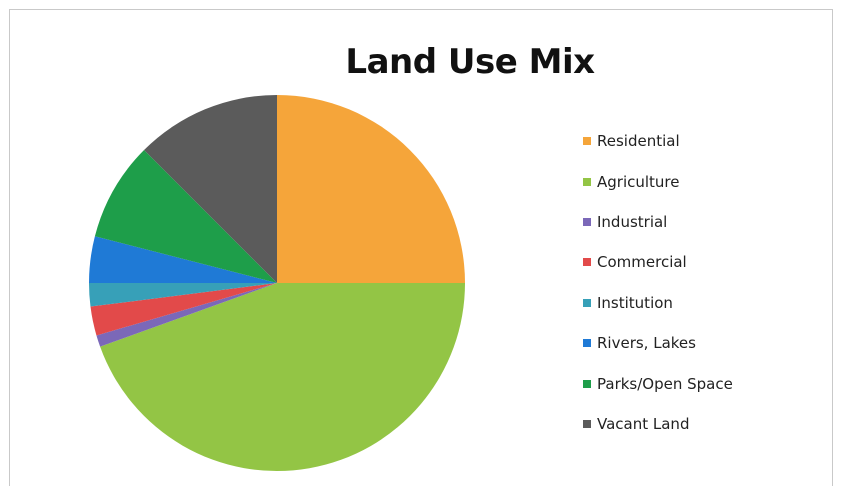 The height and width of the screenshot is (486, 843). Describe the element at coordinates (635, 302) in the screenshot. I see `legend-label: Institution` at that location.